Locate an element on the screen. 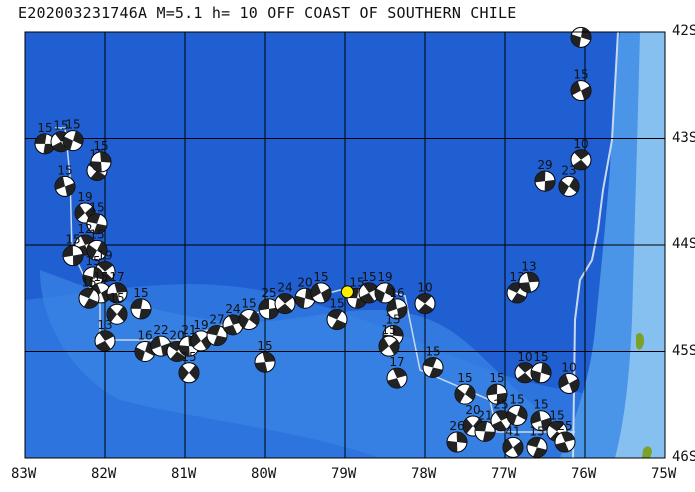 The image size is (695, 492). depth-label: 27 is located at coordinates (216, 320).